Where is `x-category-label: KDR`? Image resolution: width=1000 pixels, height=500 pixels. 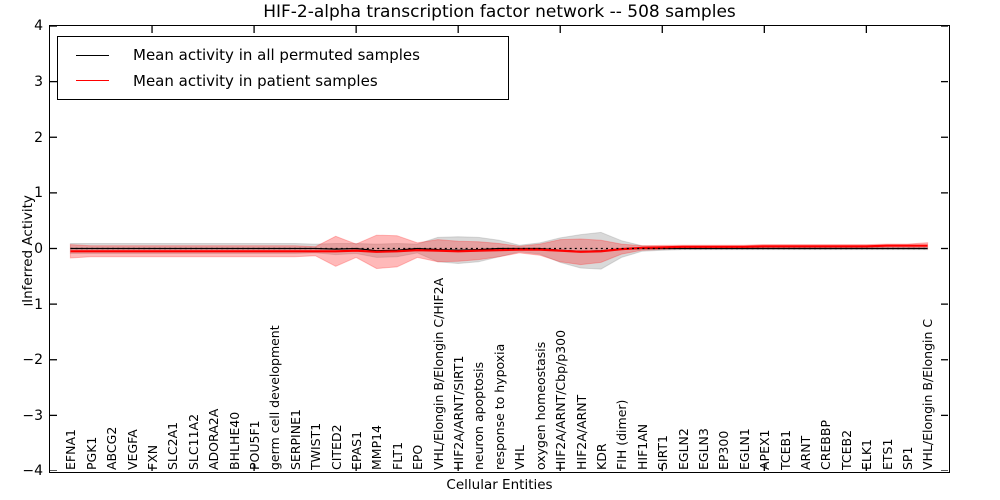 x-category-label: KDR is located at coordinates (601, 456).